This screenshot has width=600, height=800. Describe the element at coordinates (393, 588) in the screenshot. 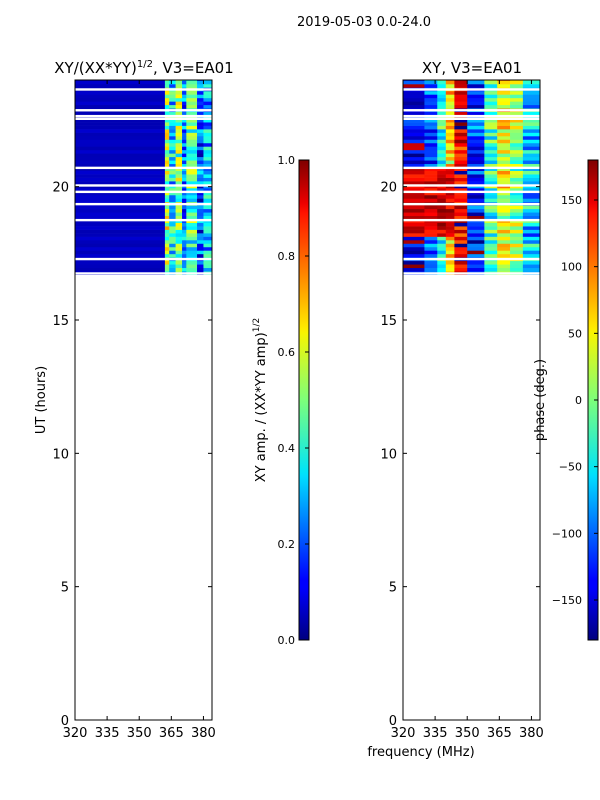

I see `phase-ytick-label: 5` at that location.